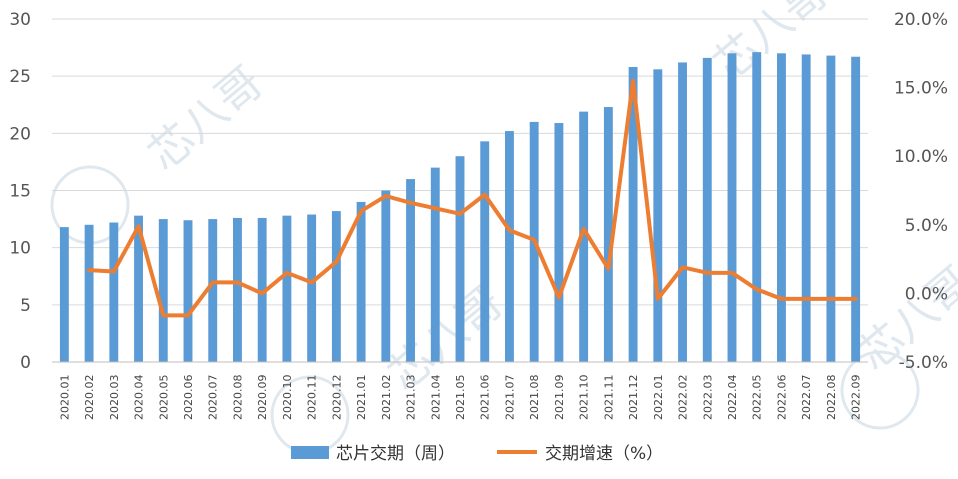 The image size is (958, 479). I want to click on line-point-2020.12, so click(336, 262).